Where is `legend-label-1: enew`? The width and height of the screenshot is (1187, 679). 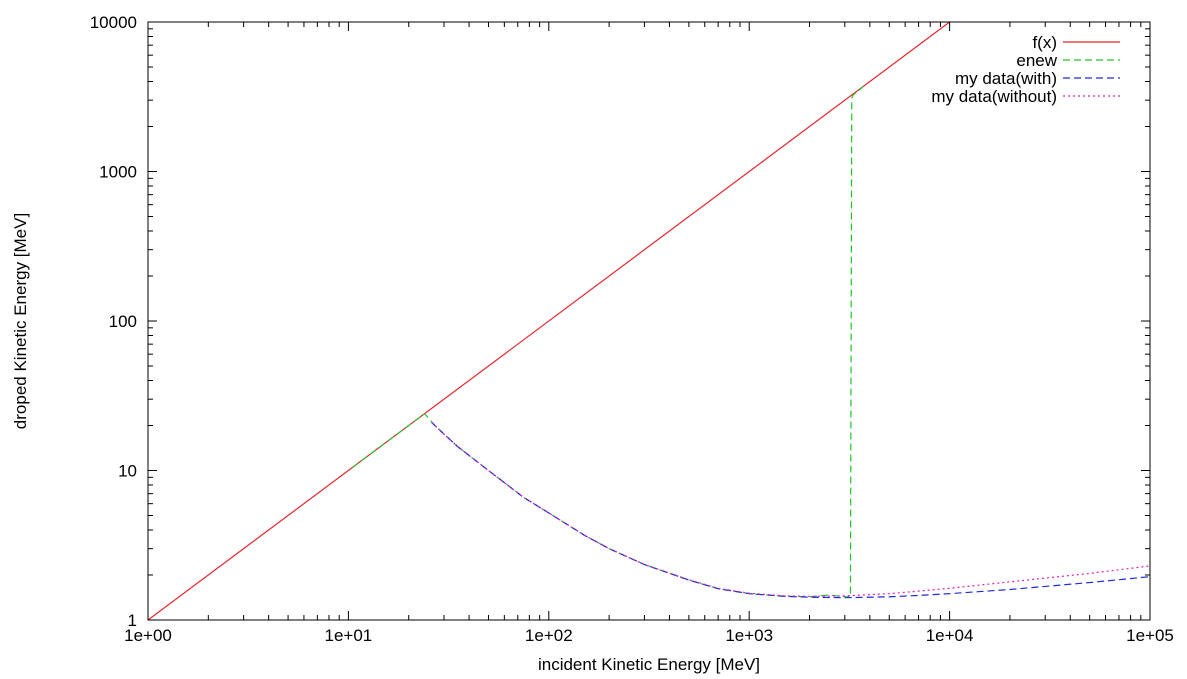 legend-label-1: enew is located at coordinates (1036, 60).